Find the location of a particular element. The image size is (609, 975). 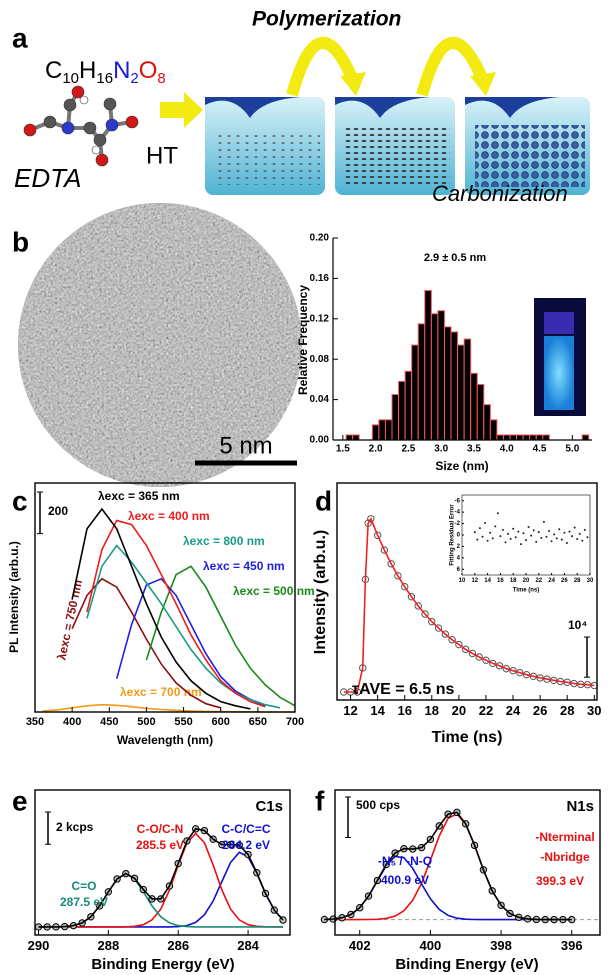

x-tick-label: 402 is located at coordinates (360, 945).